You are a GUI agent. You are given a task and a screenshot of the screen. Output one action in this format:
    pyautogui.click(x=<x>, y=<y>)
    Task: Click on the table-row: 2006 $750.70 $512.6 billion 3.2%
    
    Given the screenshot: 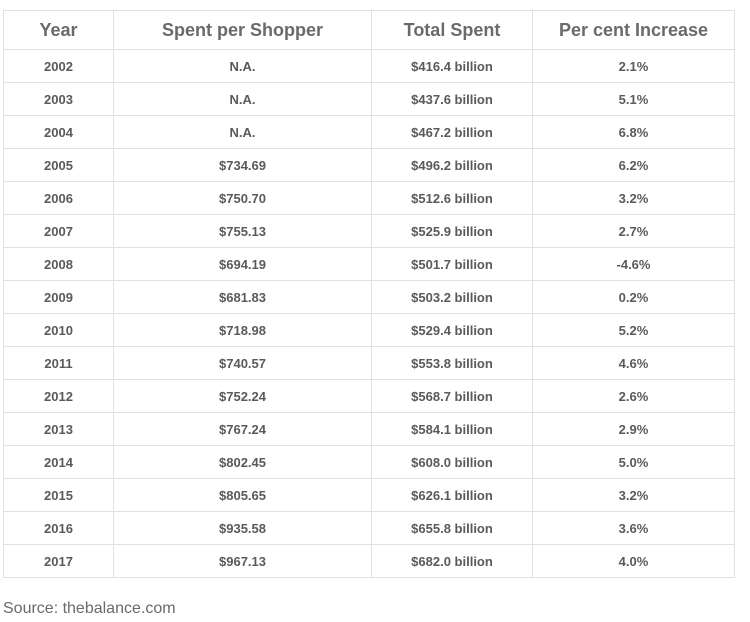 What is the action you would take?
    pyautogui.click(x=369, y=198)
    